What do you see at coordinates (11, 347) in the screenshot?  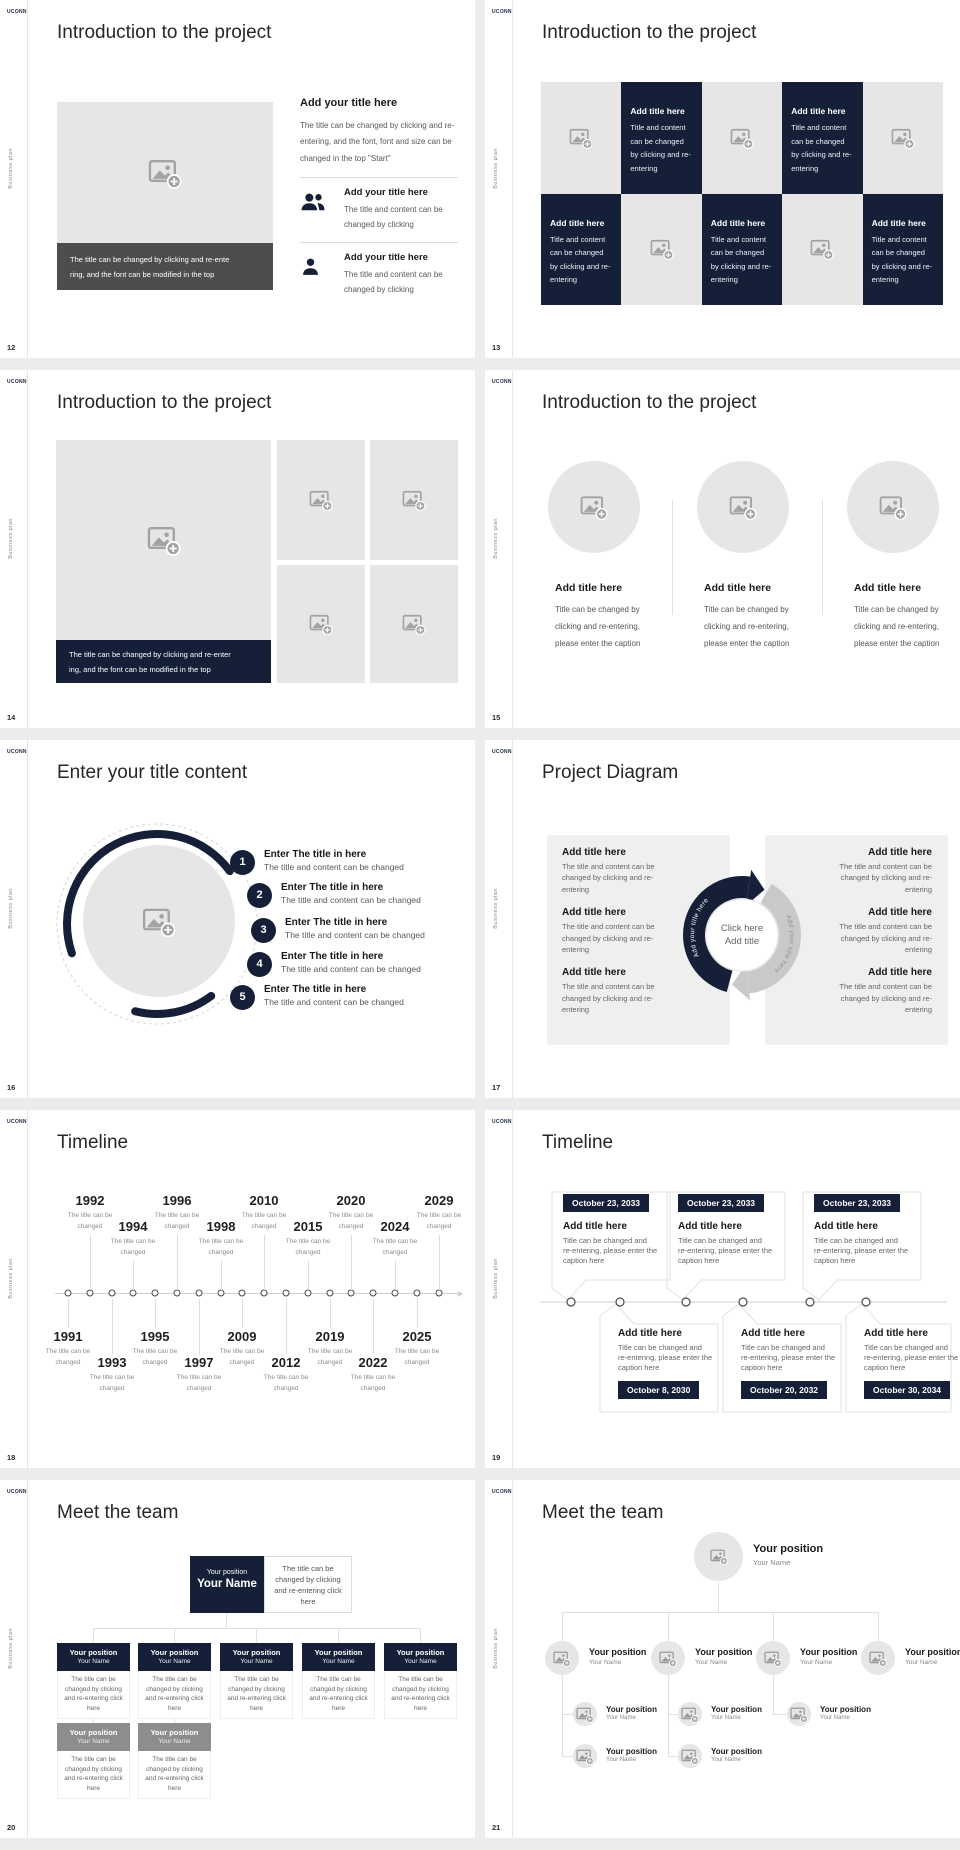 I see `slide-number: 12` at bounding box center [11, 347].